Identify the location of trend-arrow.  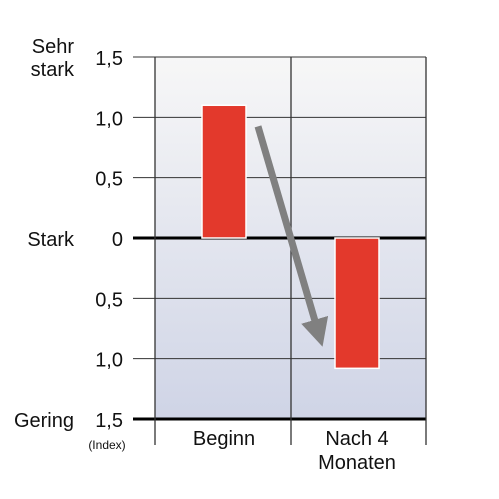
(291, 236).